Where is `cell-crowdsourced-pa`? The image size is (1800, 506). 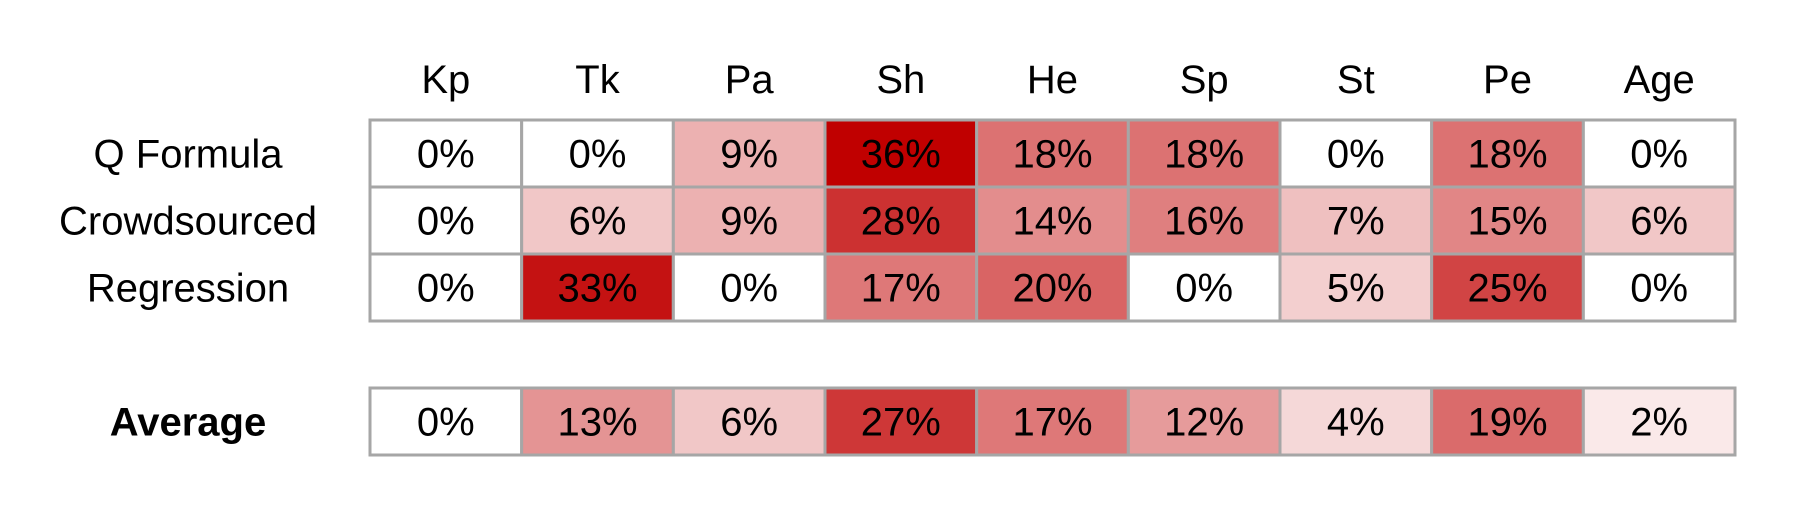 cell-crowdsourced-pa is located at coordinates (749, 220).